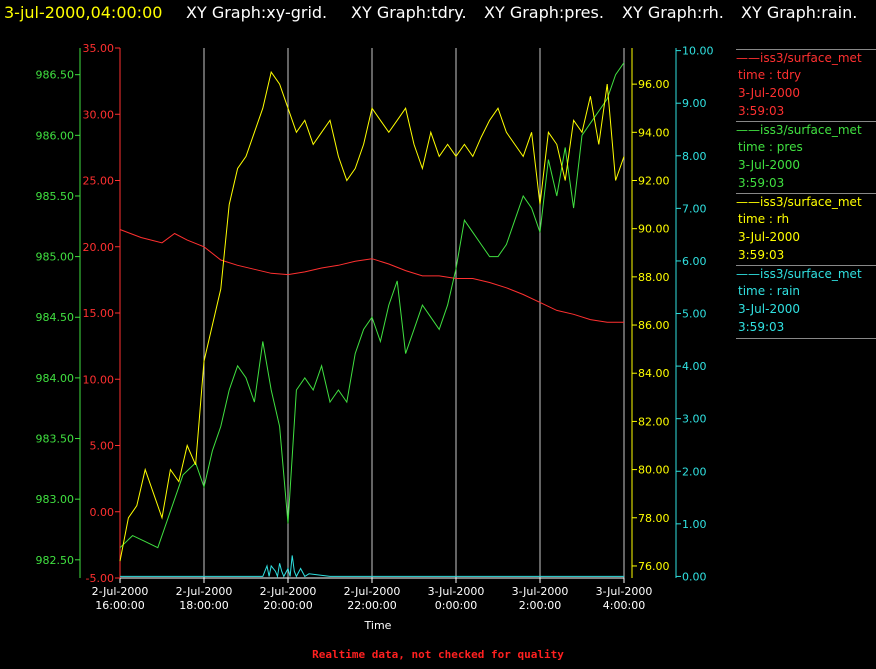  What do you see at coordinates (694, 366) in the screenshot?
I see `rain-tick-label: 4.00` at bounding box center [694, 366].